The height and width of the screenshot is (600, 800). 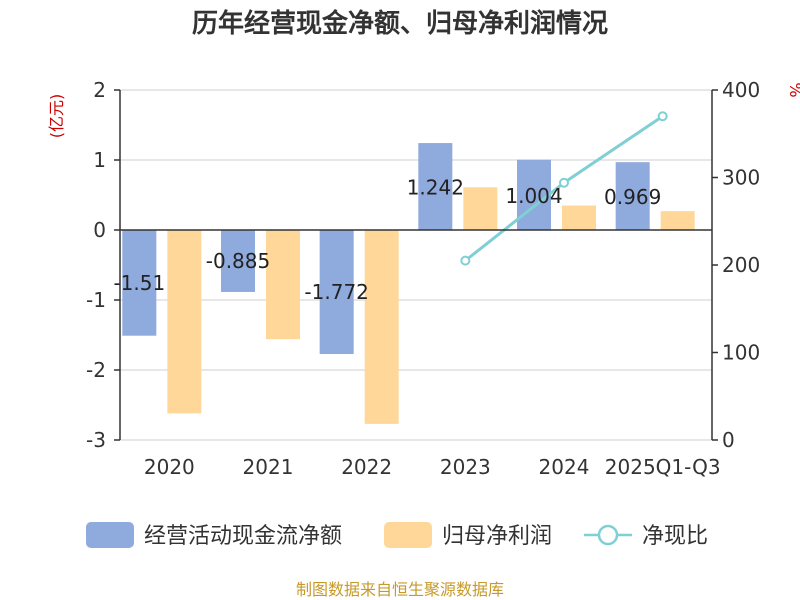 I want to click on x-tick-label: 2023, so click(x=465, y=467).